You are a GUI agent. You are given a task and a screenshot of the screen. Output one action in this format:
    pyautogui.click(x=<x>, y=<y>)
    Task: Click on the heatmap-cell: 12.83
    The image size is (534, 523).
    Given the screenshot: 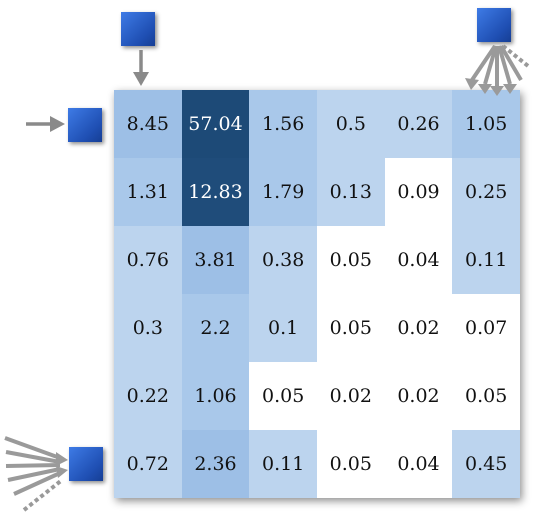 What is the action you would take?
    pyautogui.click(x=215, y=192)
    